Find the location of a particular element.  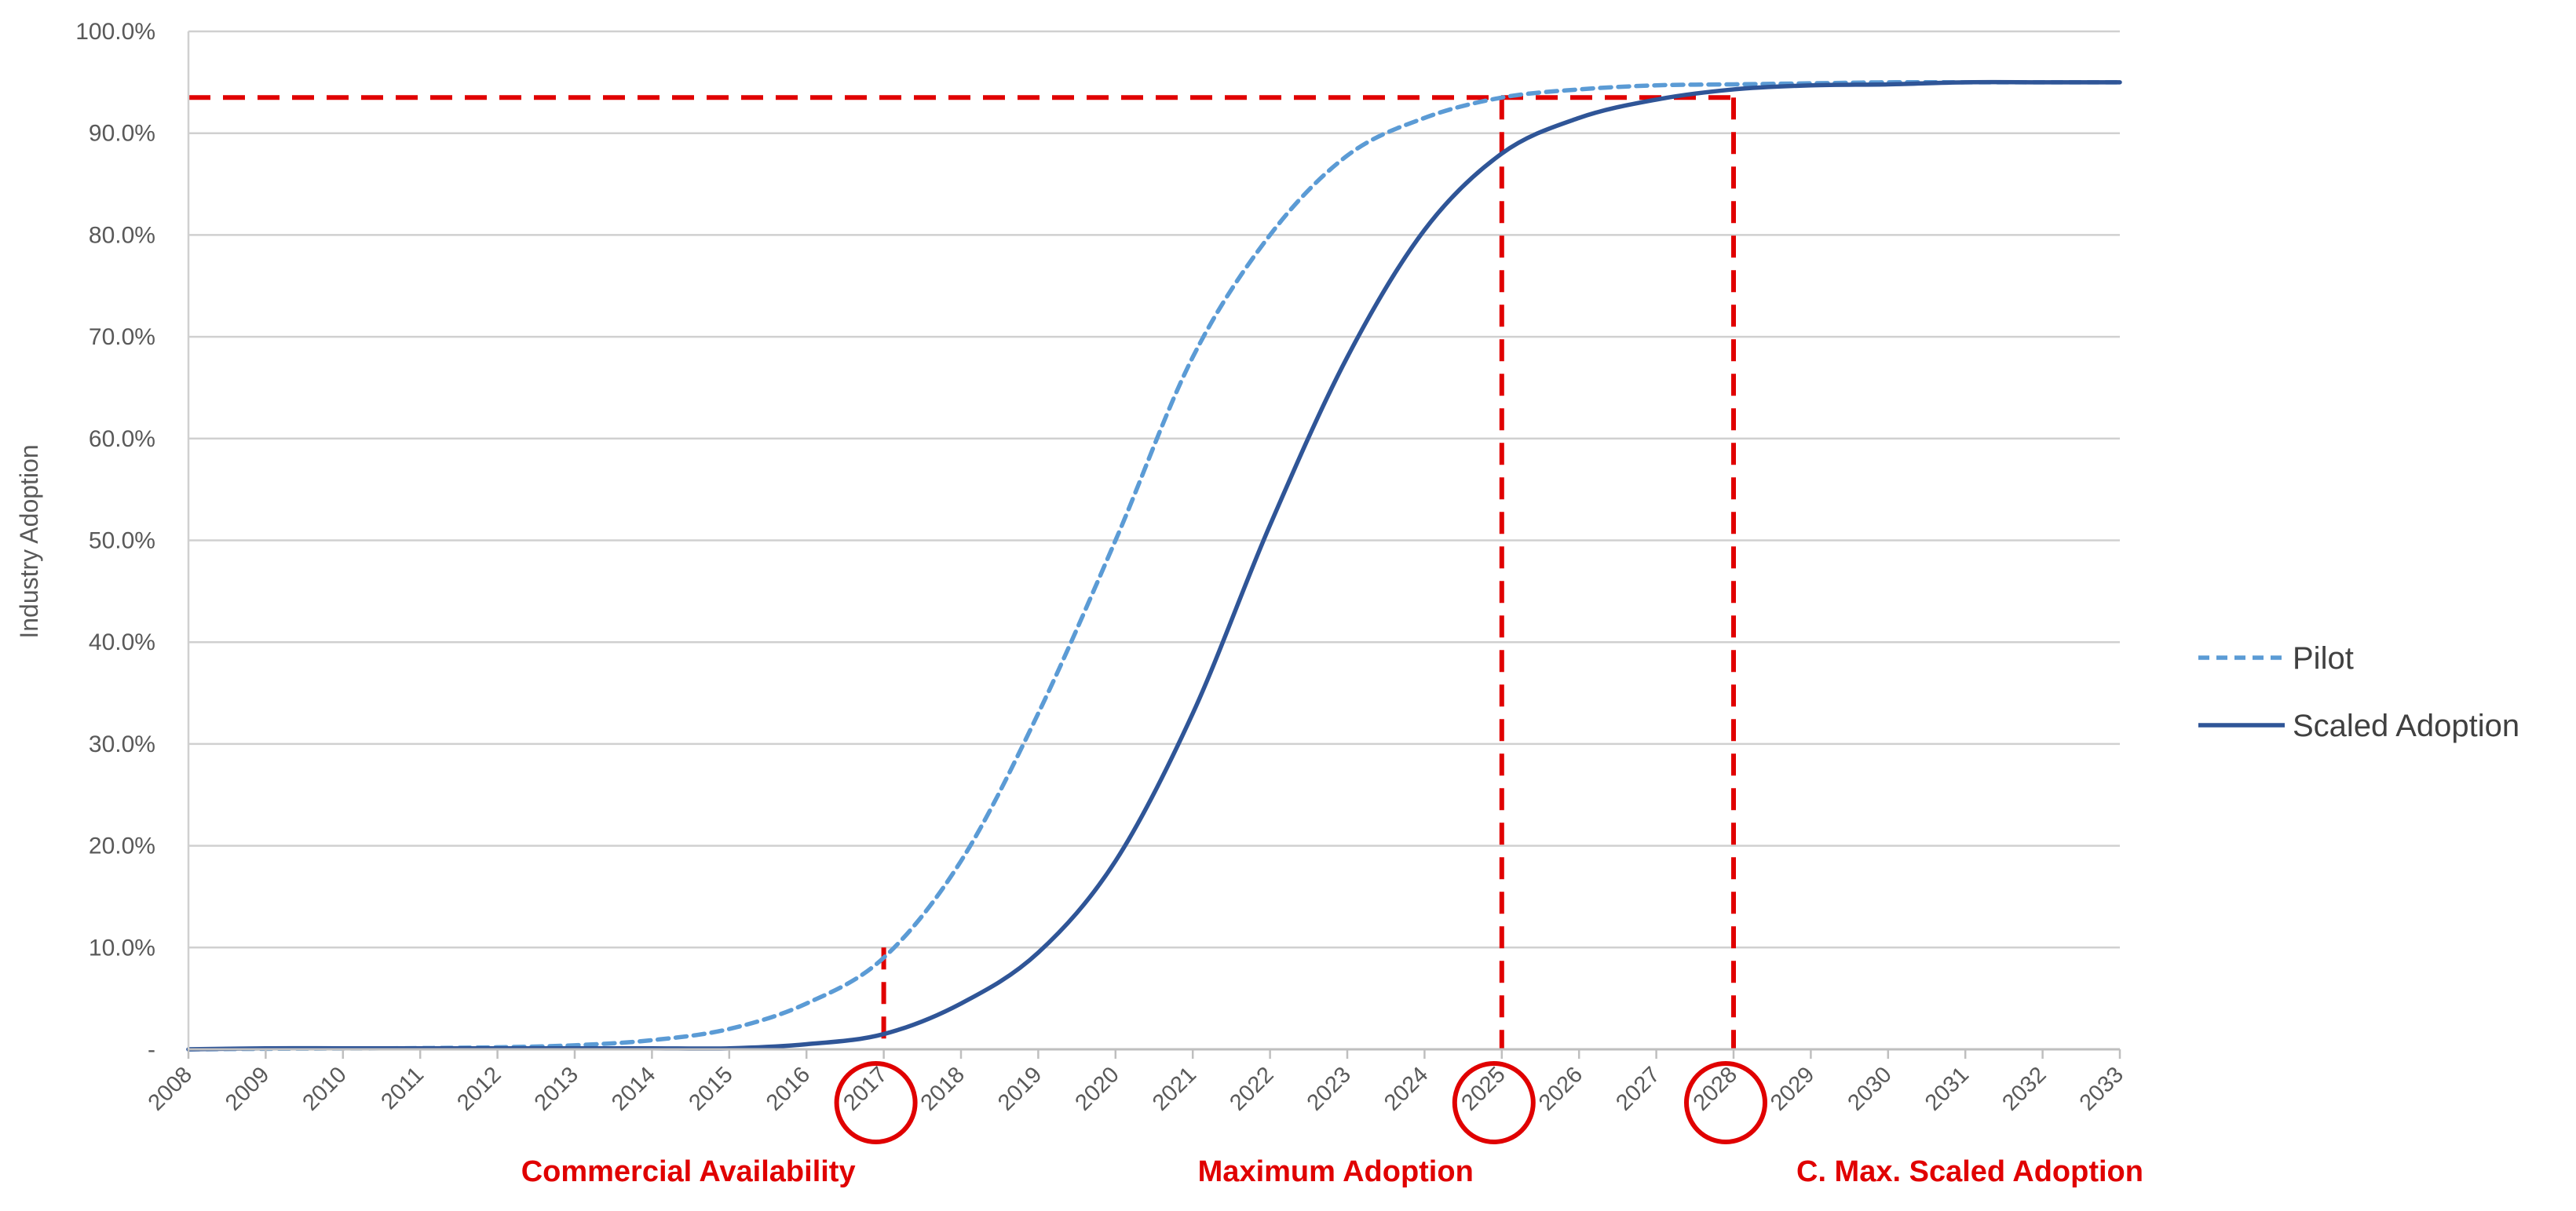

annotation-2028: C. Max. Scaled Adoption is located at coordinates (1969, 1171).